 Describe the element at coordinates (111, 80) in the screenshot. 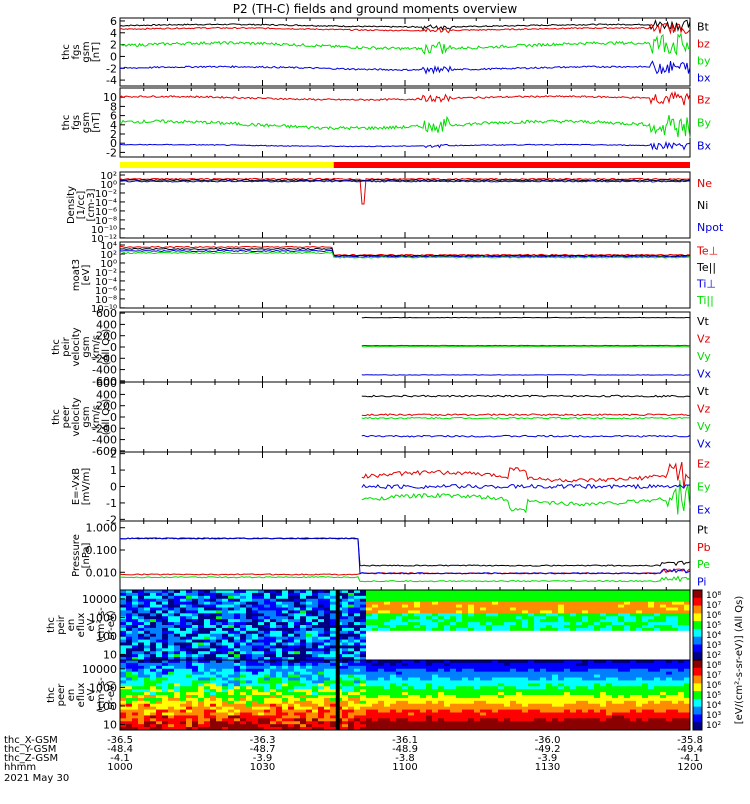

I see `y-tick-label: -4` at that location.